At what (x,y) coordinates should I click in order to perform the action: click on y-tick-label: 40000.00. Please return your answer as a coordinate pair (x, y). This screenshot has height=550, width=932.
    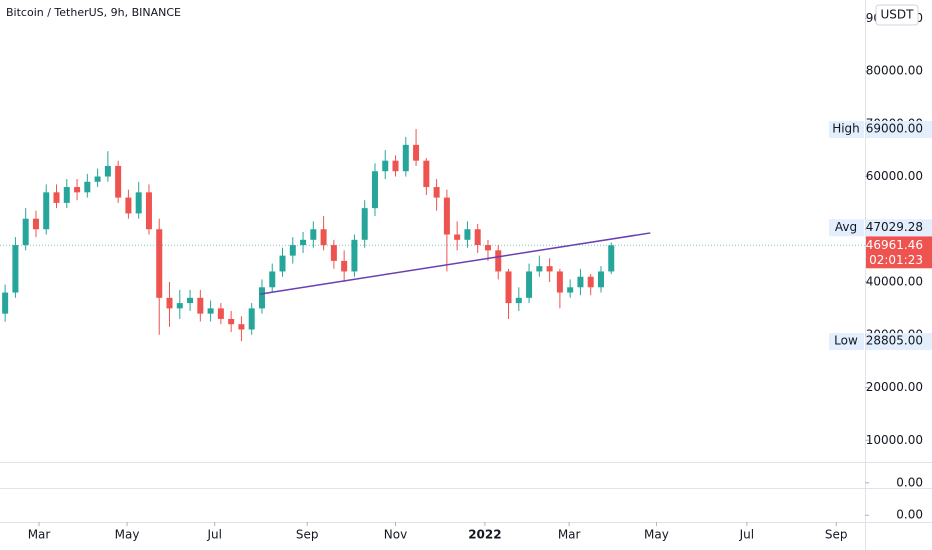
    Looking at the image, I should click on (894, 282).